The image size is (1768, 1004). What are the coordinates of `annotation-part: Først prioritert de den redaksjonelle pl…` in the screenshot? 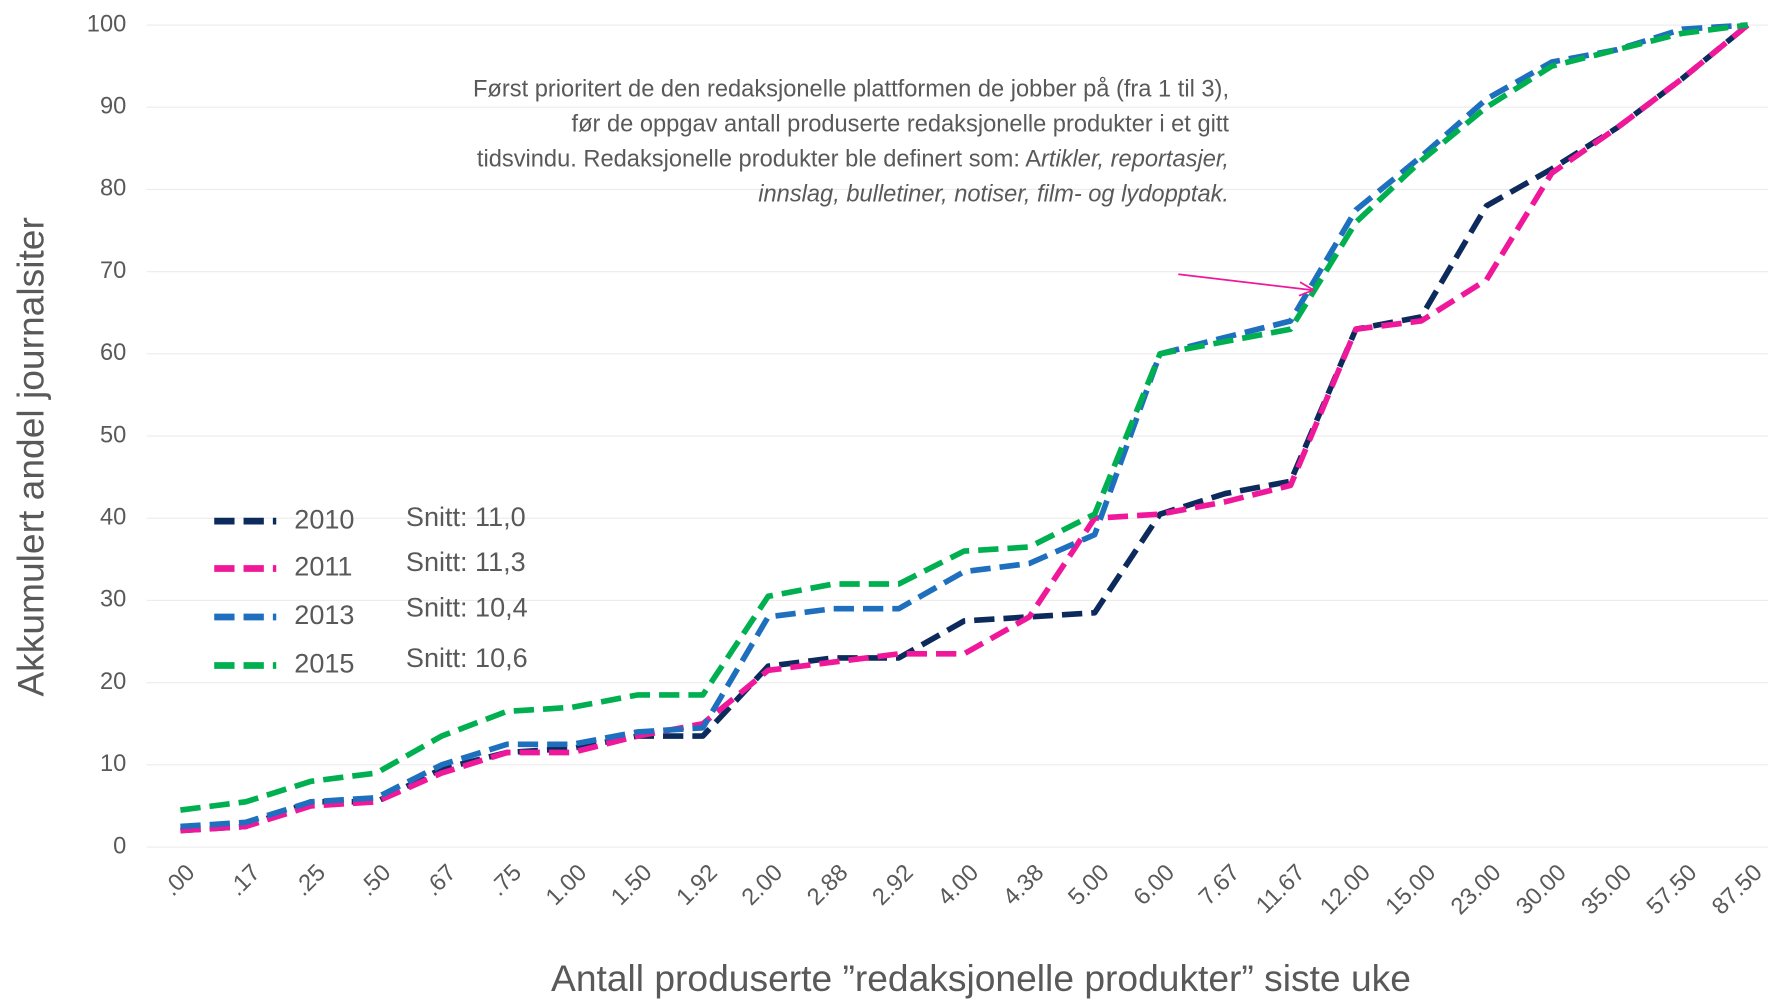 It's located at (851, 89).